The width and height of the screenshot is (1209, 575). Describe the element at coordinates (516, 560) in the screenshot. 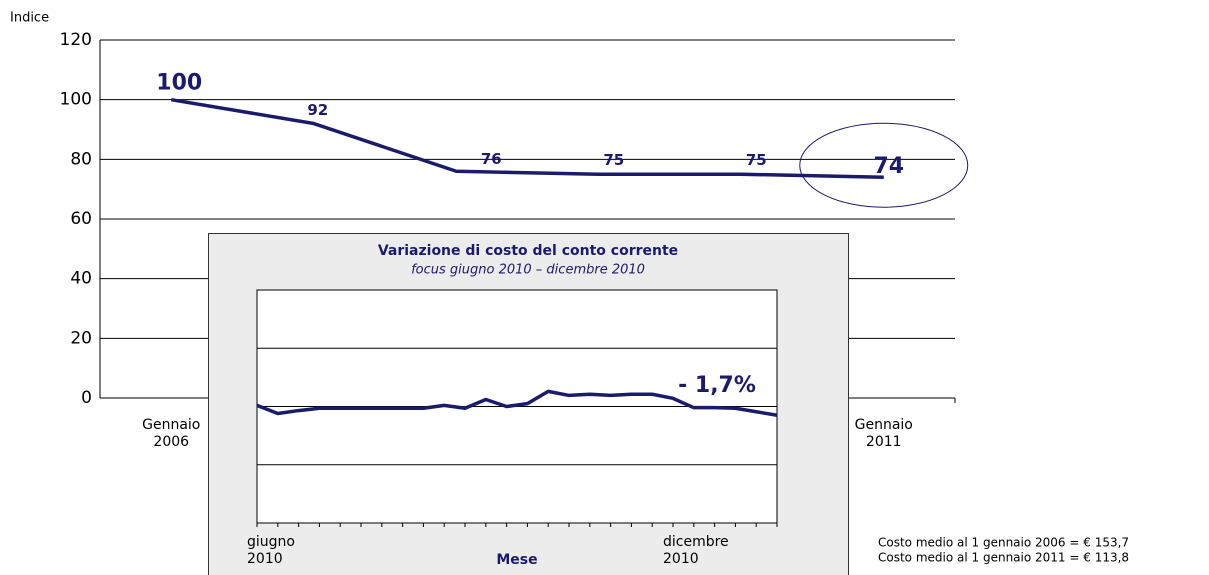

I see `x-axis-label: Mese` at that location.